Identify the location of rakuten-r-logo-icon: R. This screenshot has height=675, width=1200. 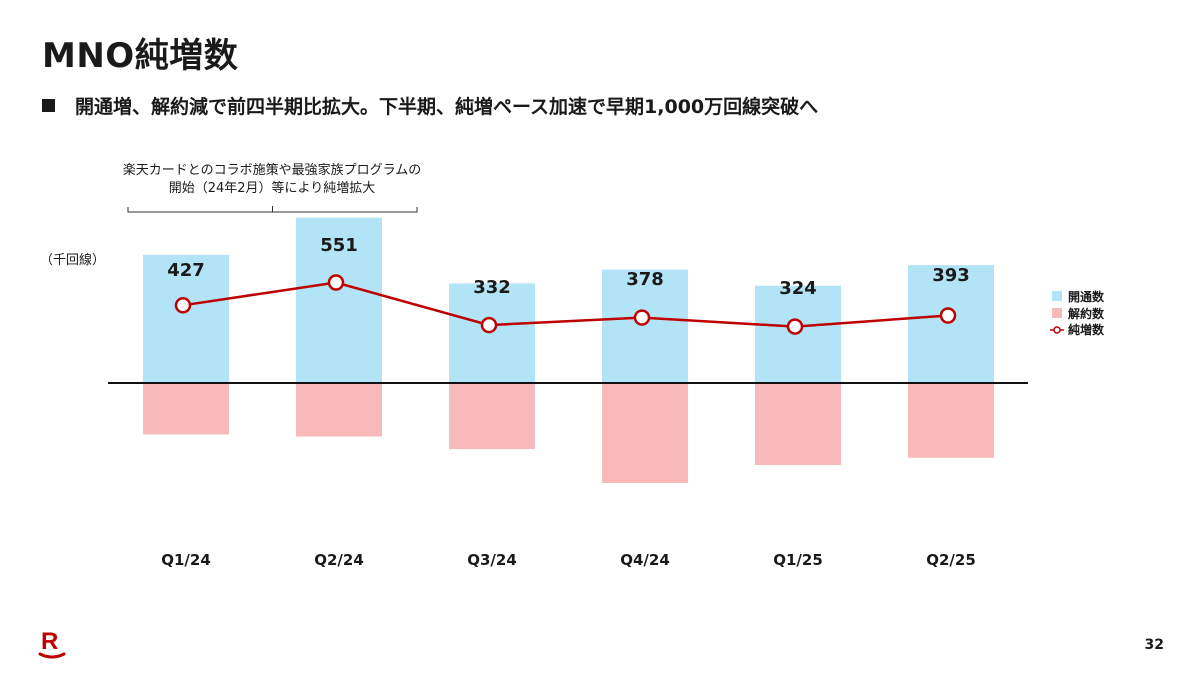
(52, 643).